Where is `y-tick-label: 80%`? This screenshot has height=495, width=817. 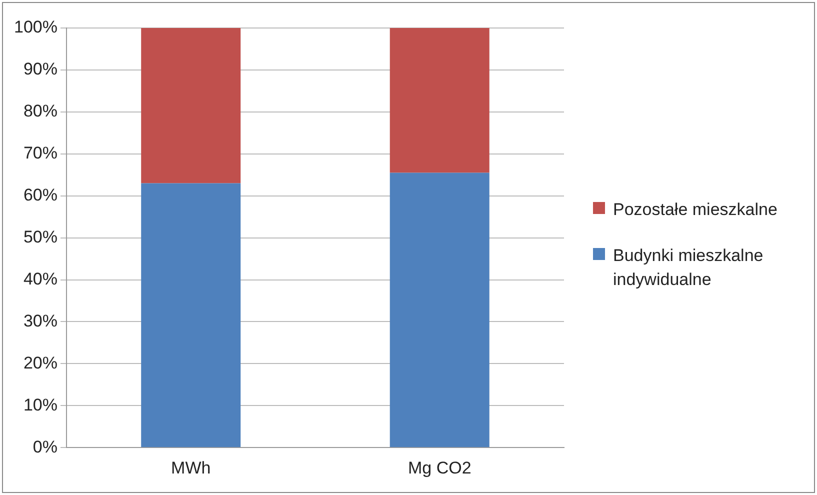
y-tick-label: 80% is located at coordinates (40, 111).